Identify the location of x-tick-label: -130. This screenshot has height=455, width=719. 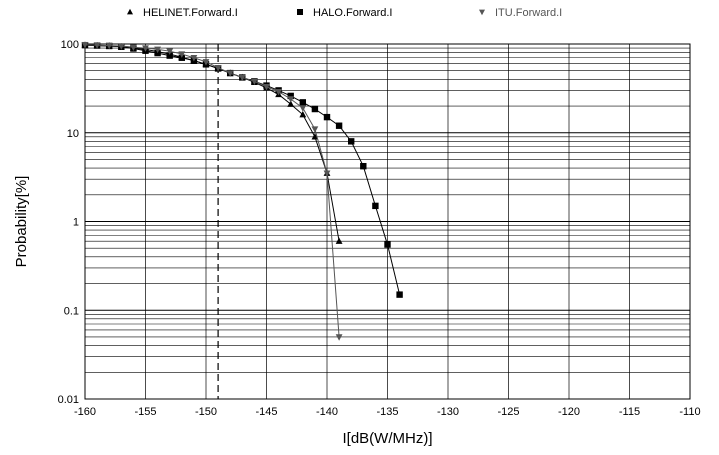
(448, 412).